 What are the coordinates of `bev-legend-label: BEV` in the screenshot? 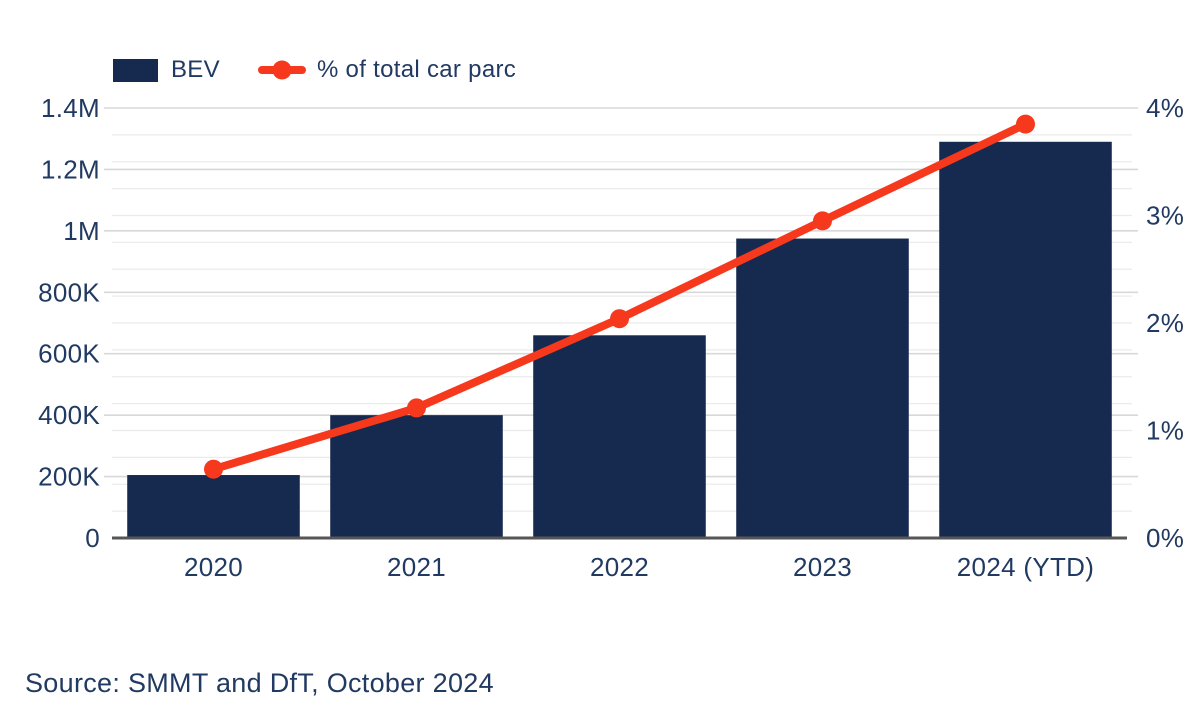 It's located at (195, 69).